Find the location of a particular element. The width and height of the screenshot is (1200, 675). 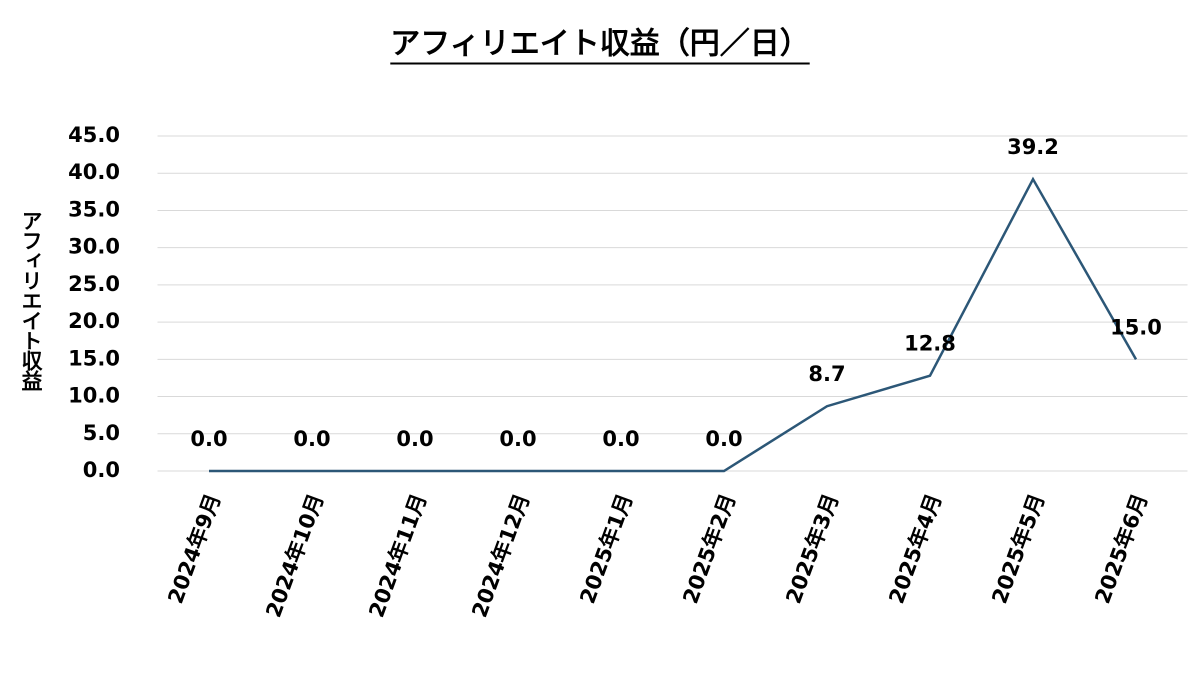

x-tick-label: 2025年6月 is located at coordinates (1121, 549).